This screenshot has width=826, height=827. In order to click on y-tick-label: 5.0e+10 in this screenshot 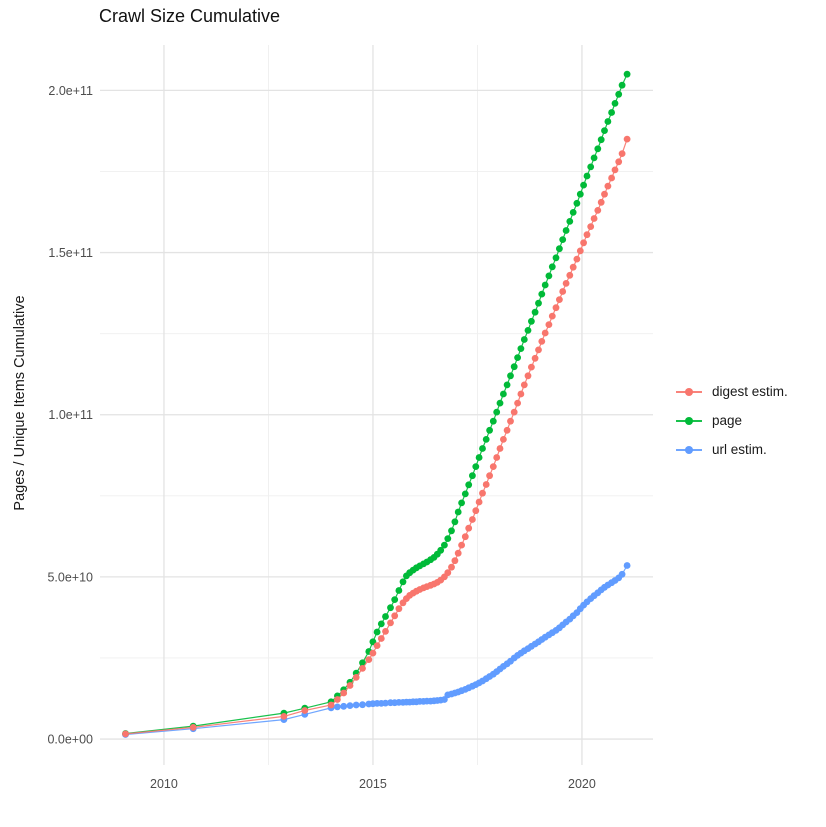, I will do `click(70, 577)`.